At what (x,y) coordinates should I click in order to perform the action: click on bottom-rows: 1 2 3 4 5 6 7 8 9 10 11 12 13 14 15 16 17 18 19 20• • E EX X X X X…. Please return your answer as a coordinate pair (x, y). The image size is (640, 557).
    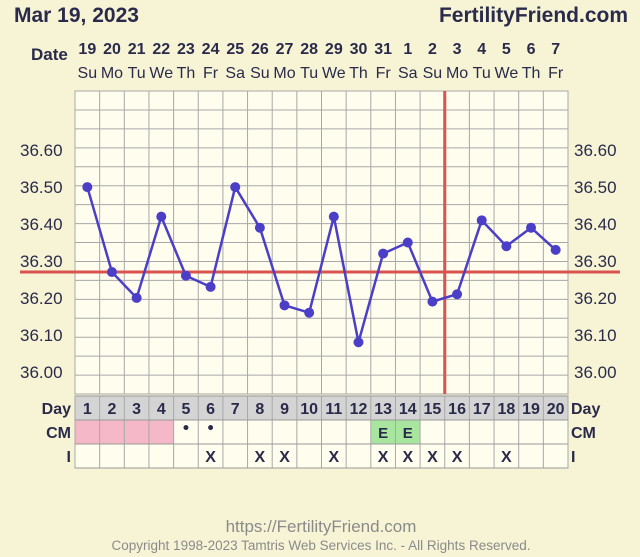
    Looking at the image, I should click on (321, 432).